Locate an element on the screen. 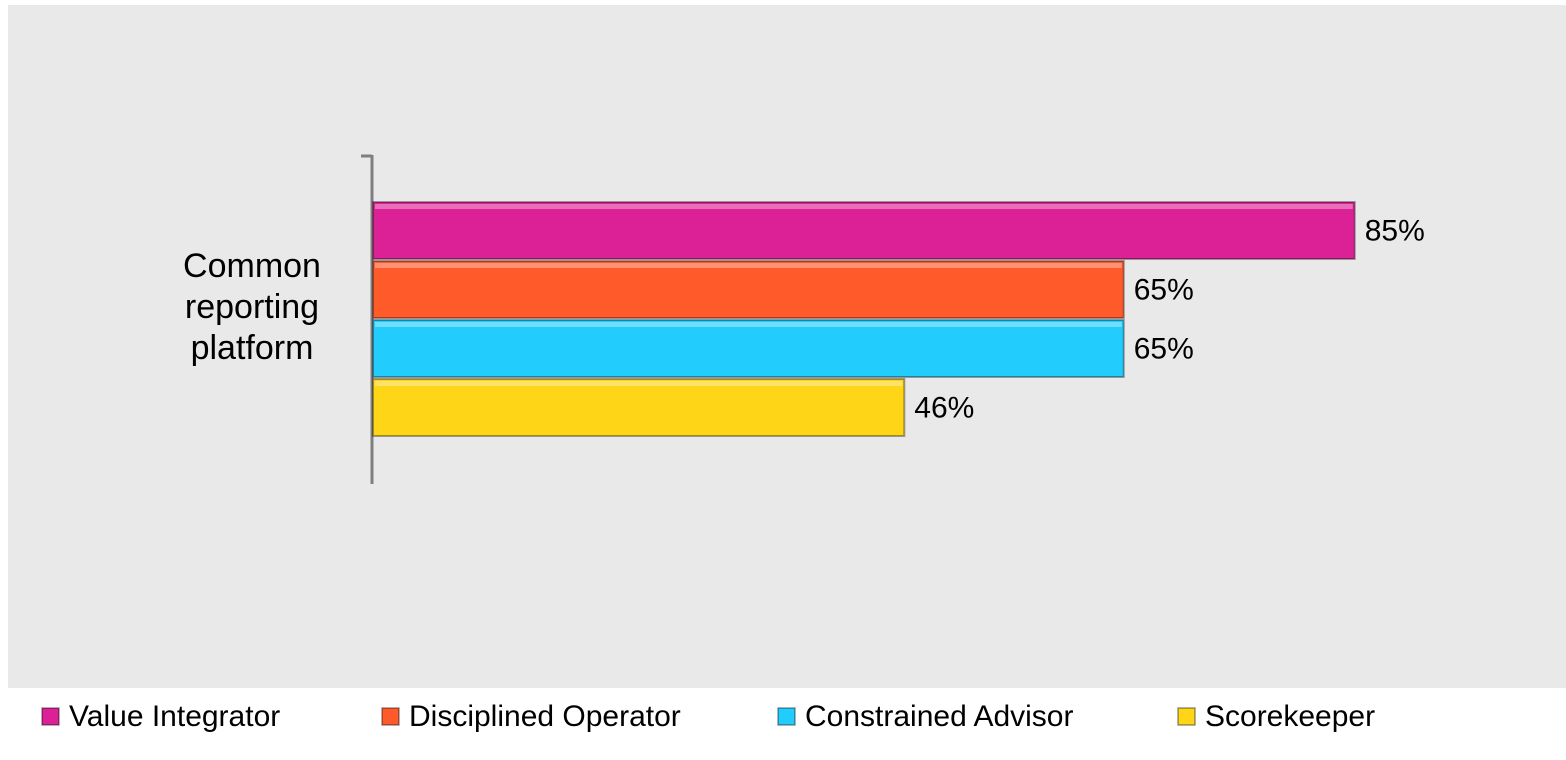 The width and height of the screenshot is (1566, 760). legend-label: Constrained Advisor is located at coordinates (939, 716).